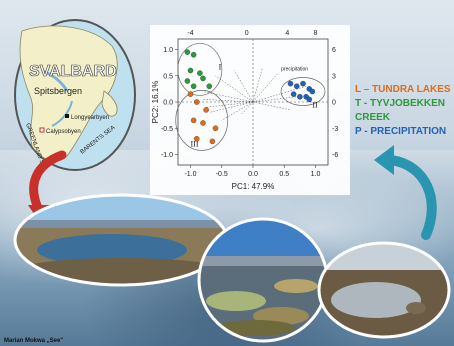 The image size is (454, 346). Describe the element at coordinates (335, 129) in the screenshot. I see `right-tick-label: -3` at that location.